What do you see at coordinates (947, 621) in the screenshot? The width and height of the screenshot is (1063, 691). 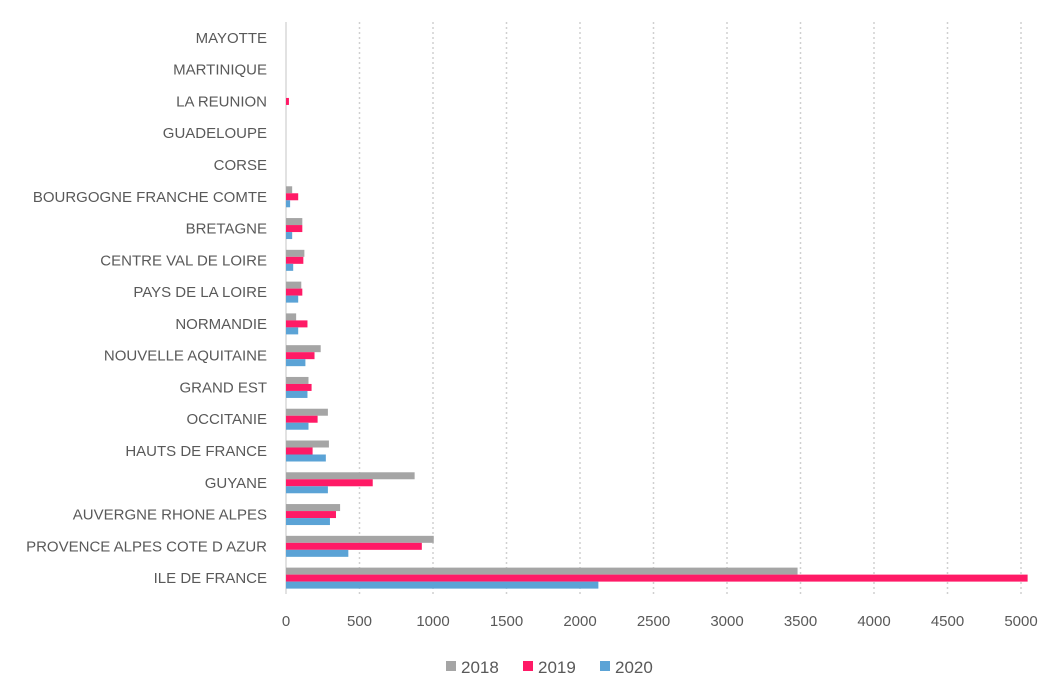 I see `x-tick-label: 4500` at bounding box center [947, 621].